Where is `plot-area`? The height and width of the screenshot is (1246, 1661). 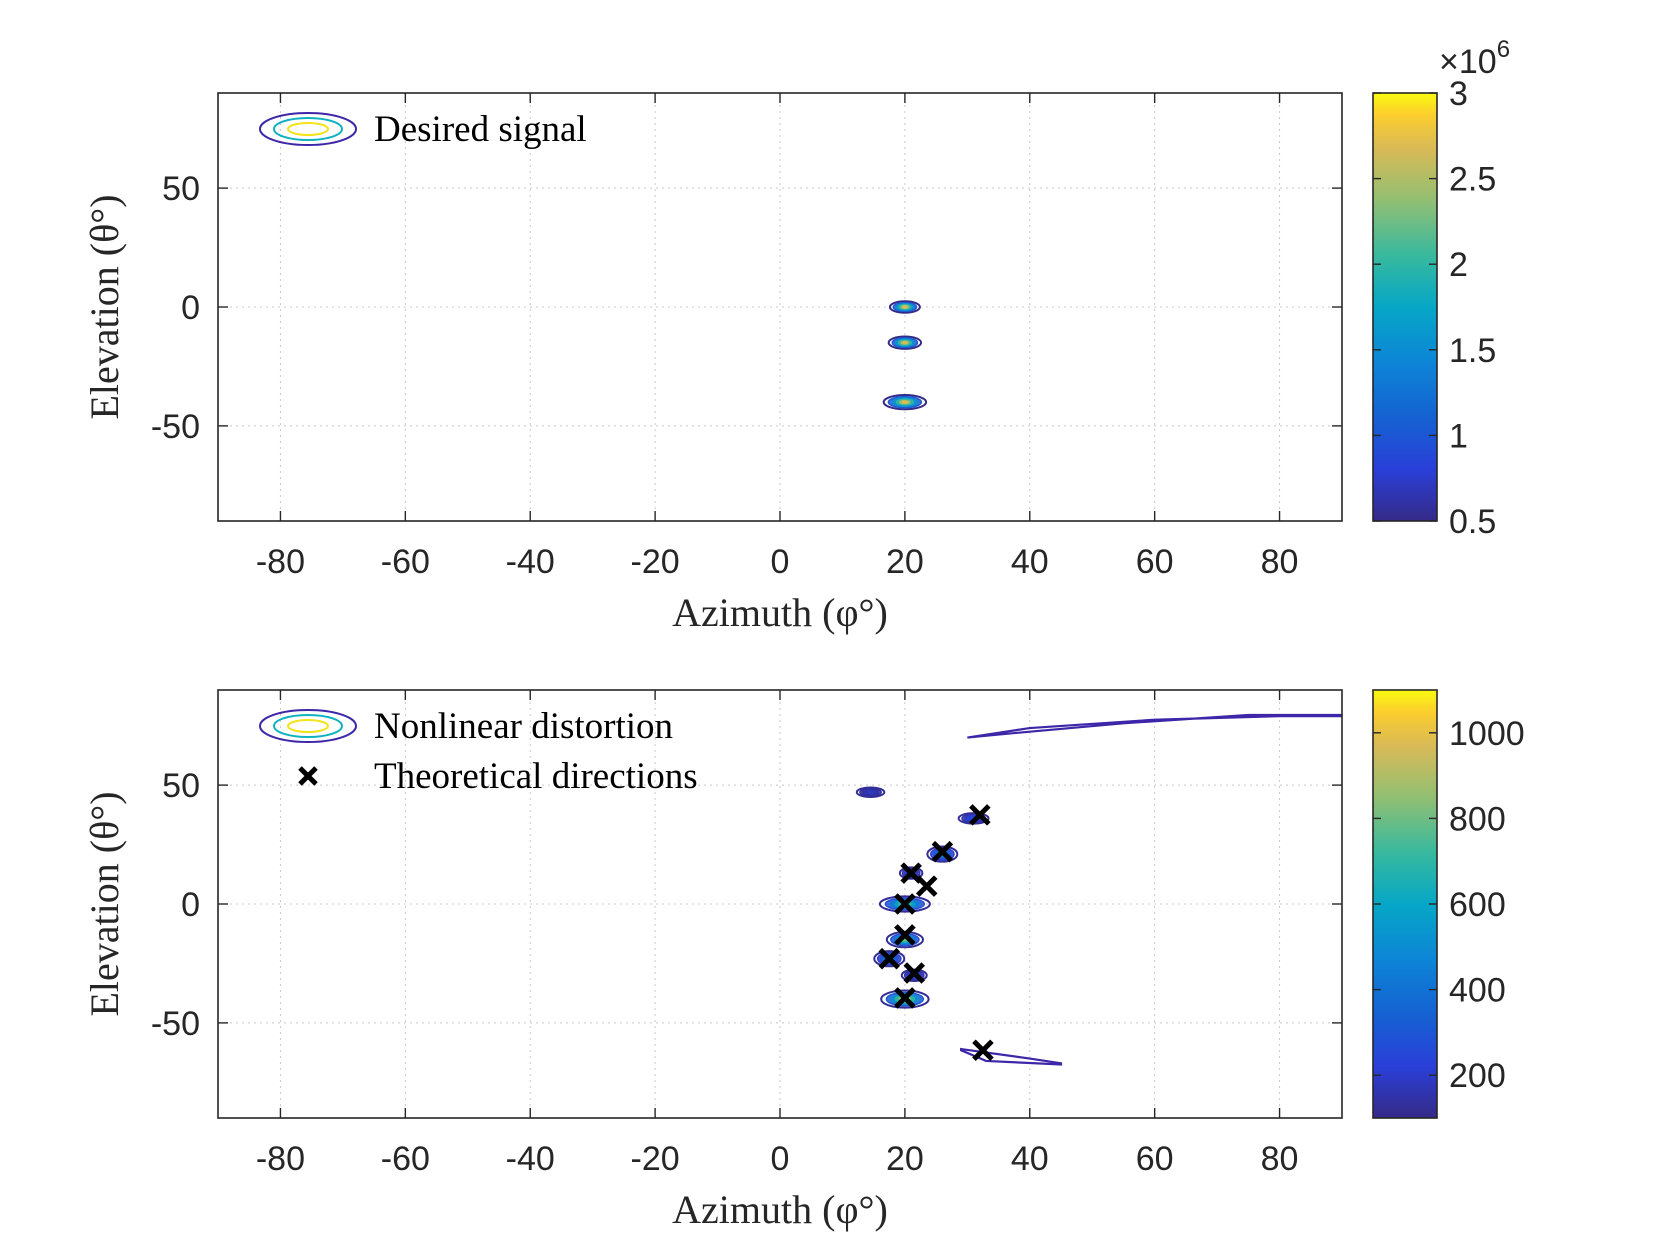 plot-area is located at coordinates (905, 355).